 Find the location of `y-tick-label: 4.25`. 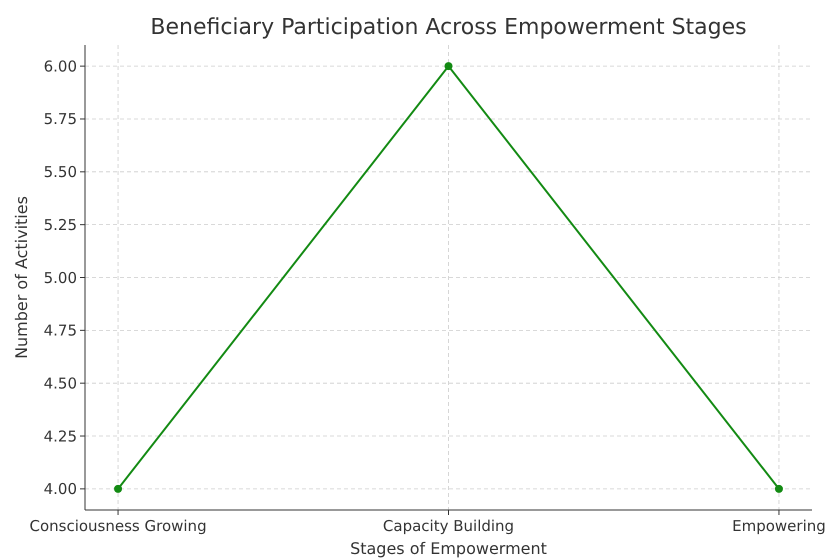

y-tick-label: 4.25 is located at coordinates (60, 436).